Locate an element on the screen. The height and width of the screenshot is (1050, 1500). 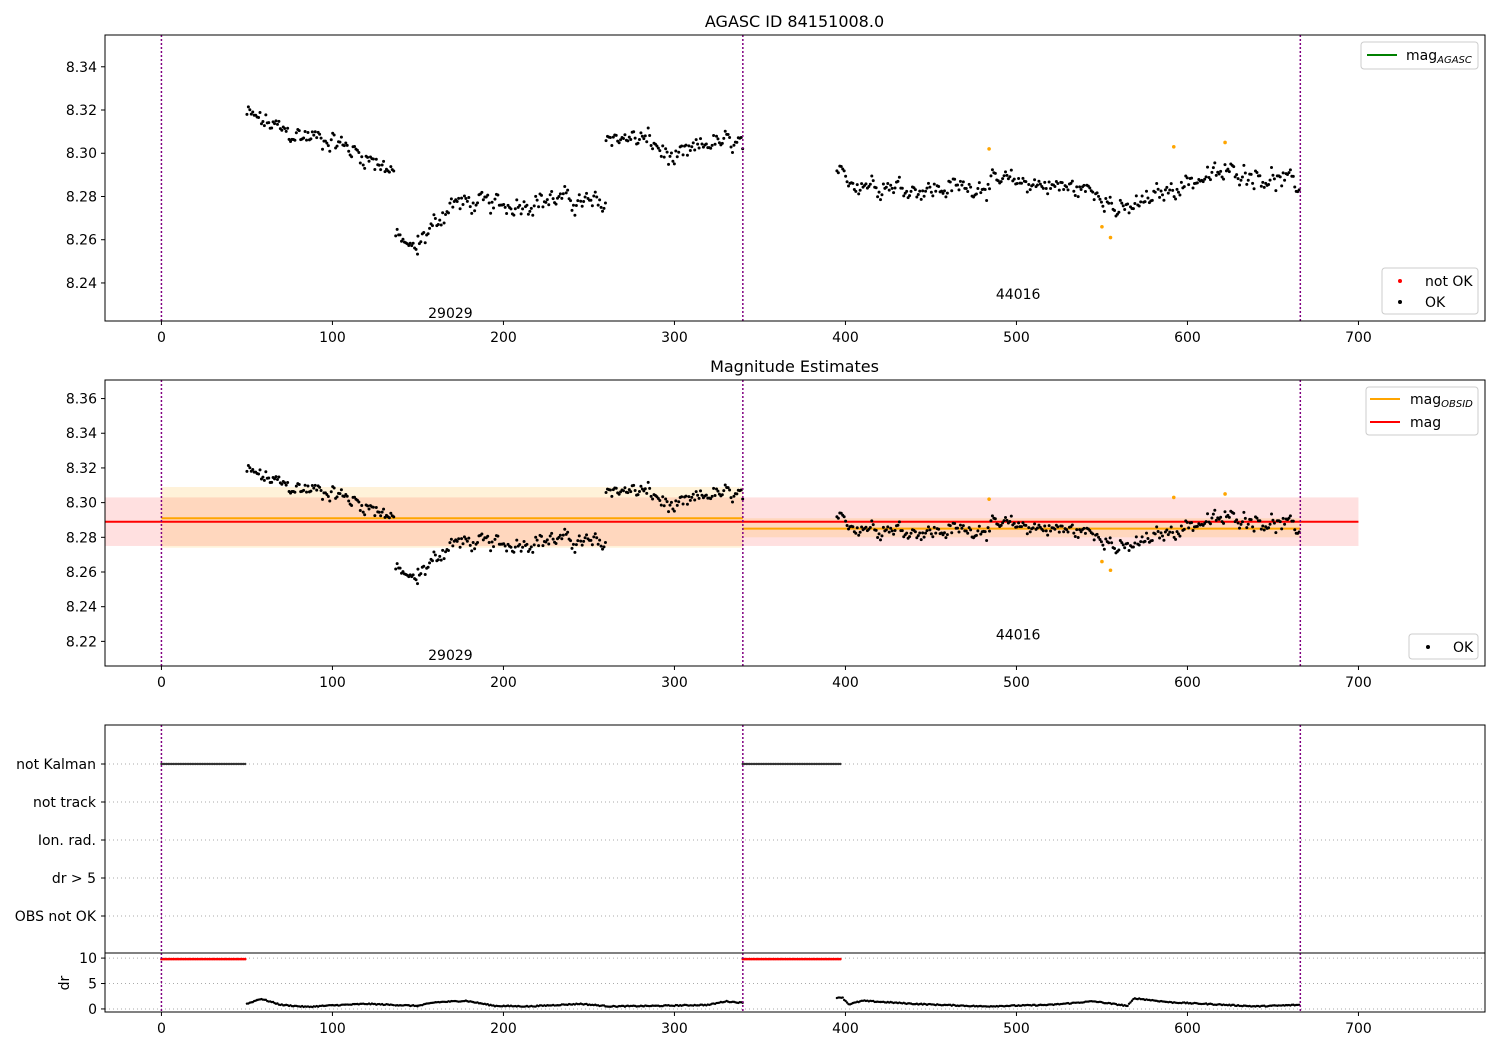
data-point-highlight is located at coordinates (1225, 142).